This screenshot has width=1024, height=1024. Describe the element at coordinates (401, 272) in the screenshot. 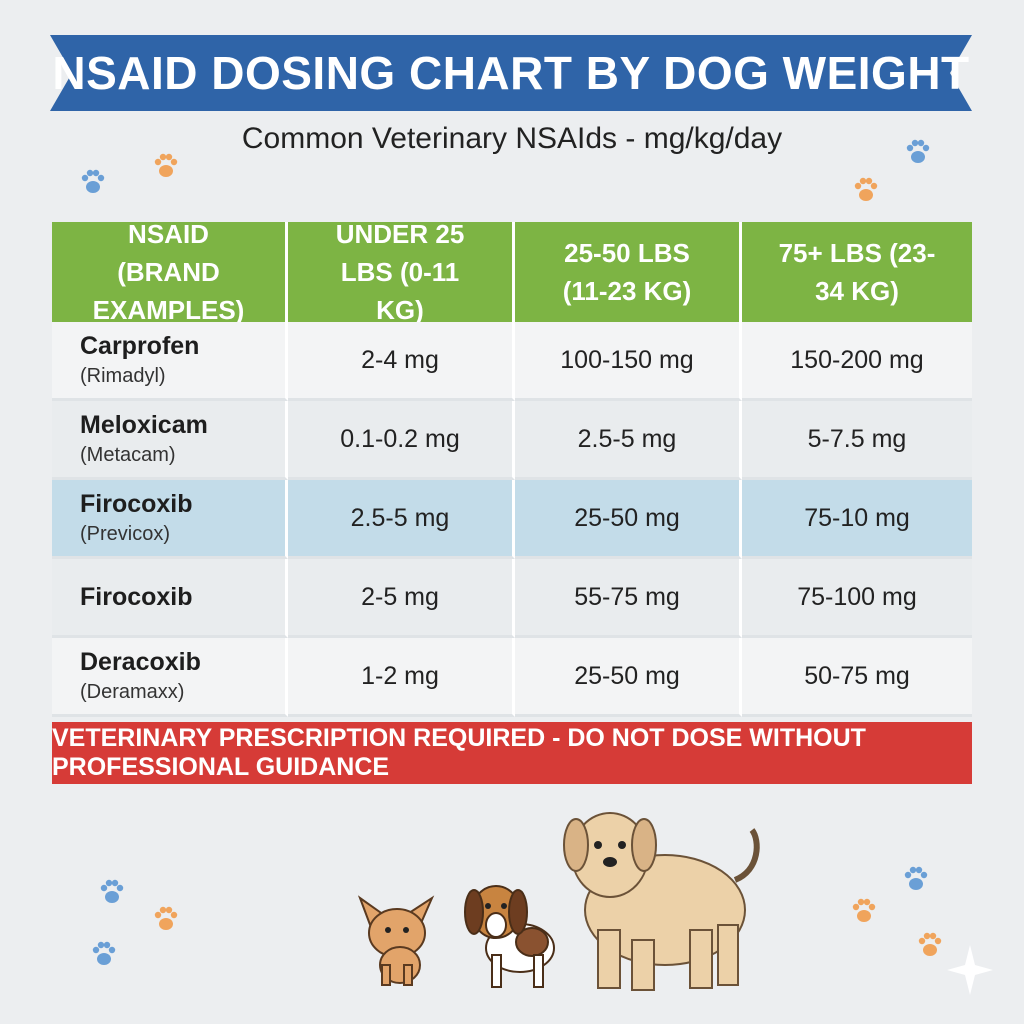

I see `header-cell: UNDER 25 LBS (0-11 KG)` at that location.